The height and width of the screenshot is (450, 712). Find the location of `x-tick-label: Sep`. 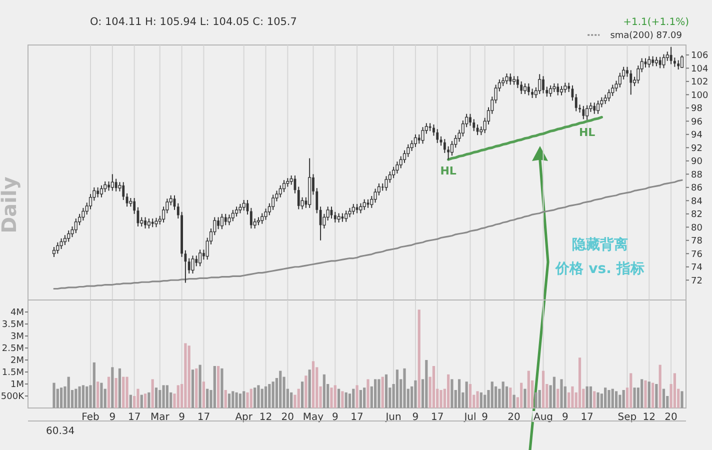

x-tick-label: Sep is located at coordinates (627, 417).